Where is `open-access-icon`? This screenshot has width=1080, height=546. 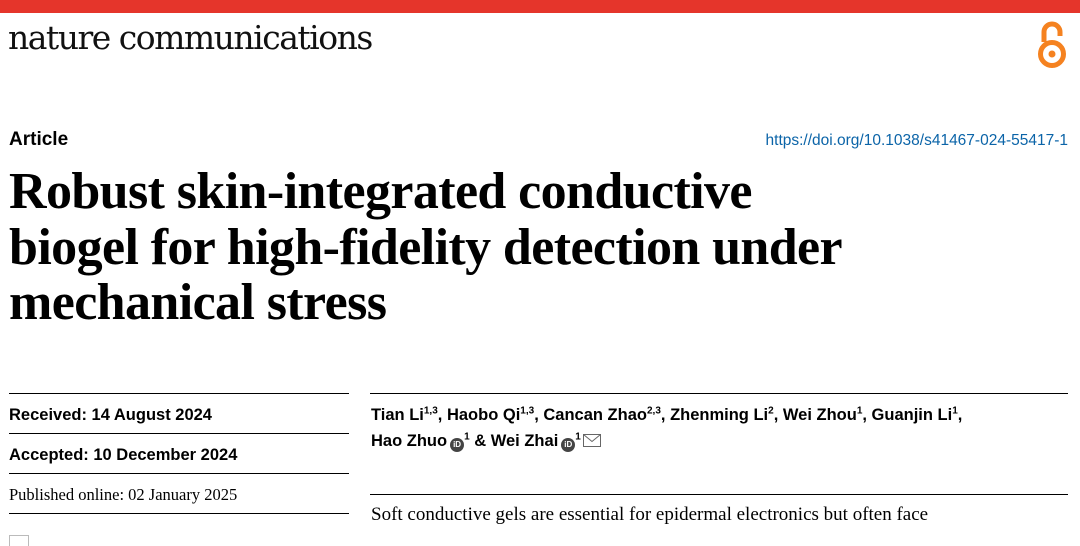 open-access-icon is located at coordinates (1052, 44).